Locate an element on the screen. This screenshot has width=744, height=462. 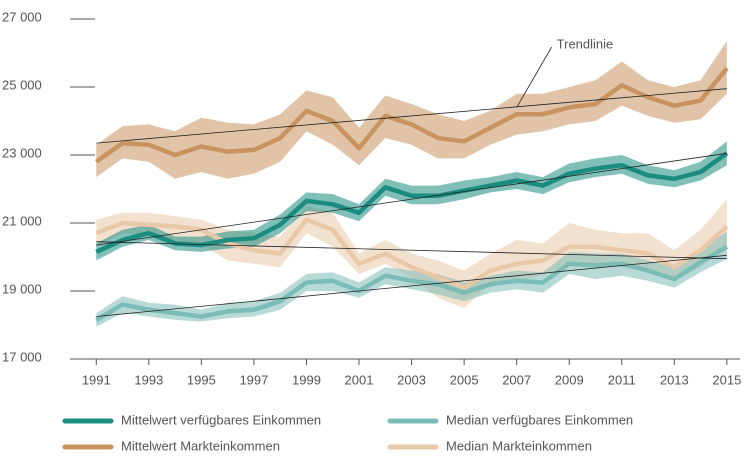
legend-label: Median verfügbares Einkommen is located at coordinates (539, 419).